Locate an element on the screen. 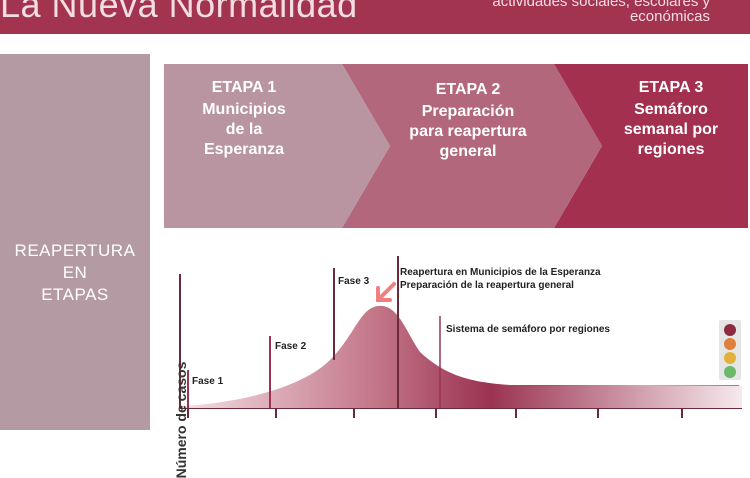 This screenshot has height=478, width=750. annotation-line: Preparación de la reapertura general is located at coordinates (487, 285).